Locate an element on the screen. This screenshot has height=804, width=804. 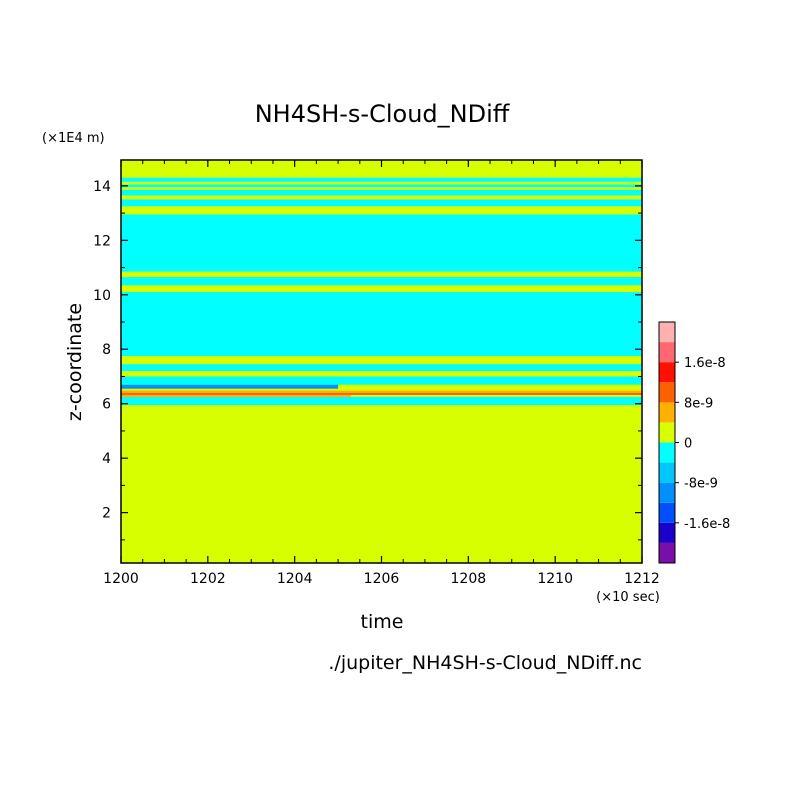
x-axis-unit: (×10 sec) is located at coordinates (628, 597).